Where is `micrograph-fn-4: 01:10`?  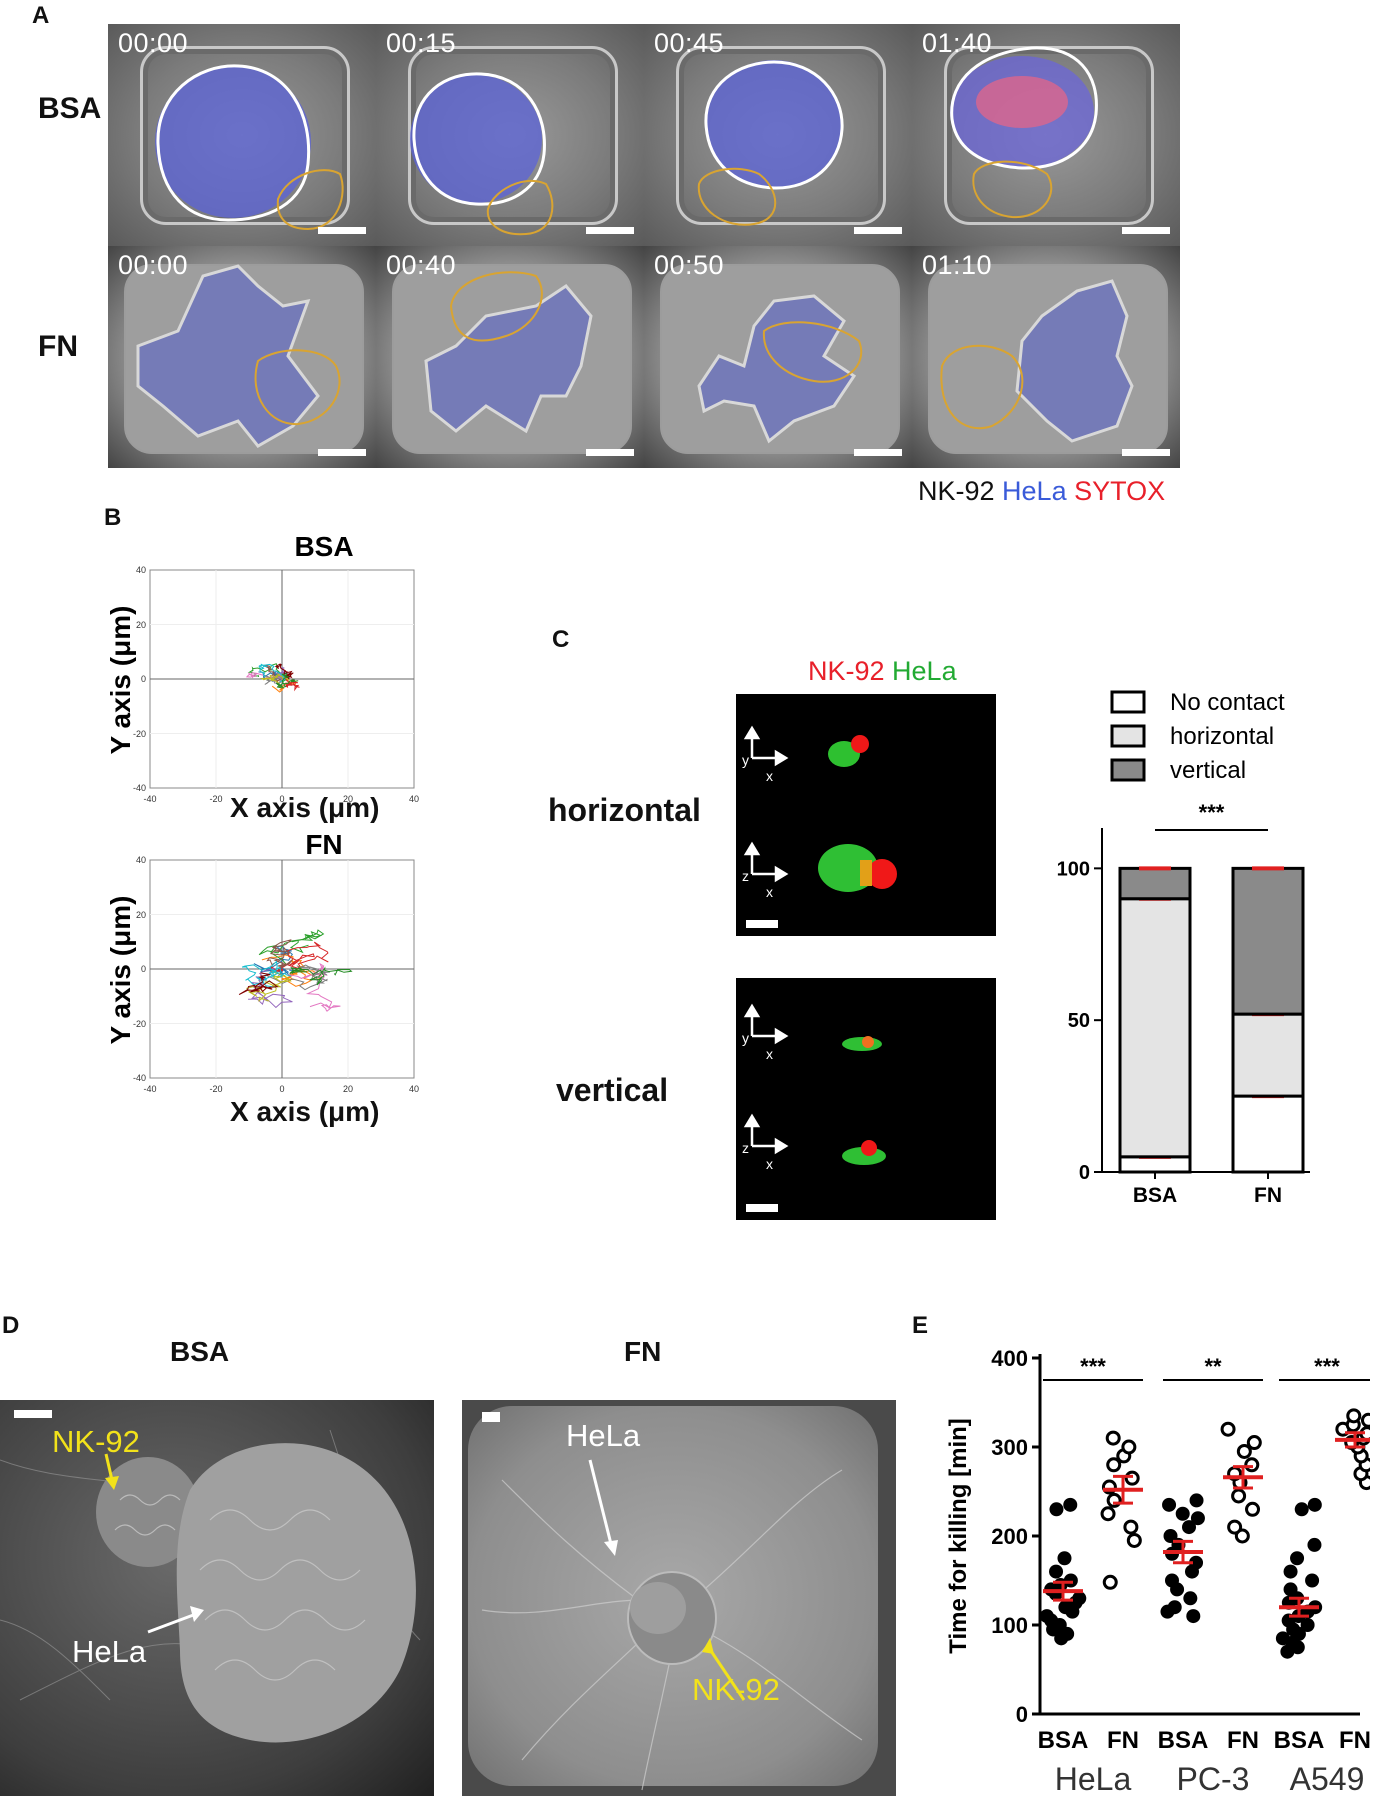
micrograph-fn-4: 01:10 is located at coordinates (1046, 357).